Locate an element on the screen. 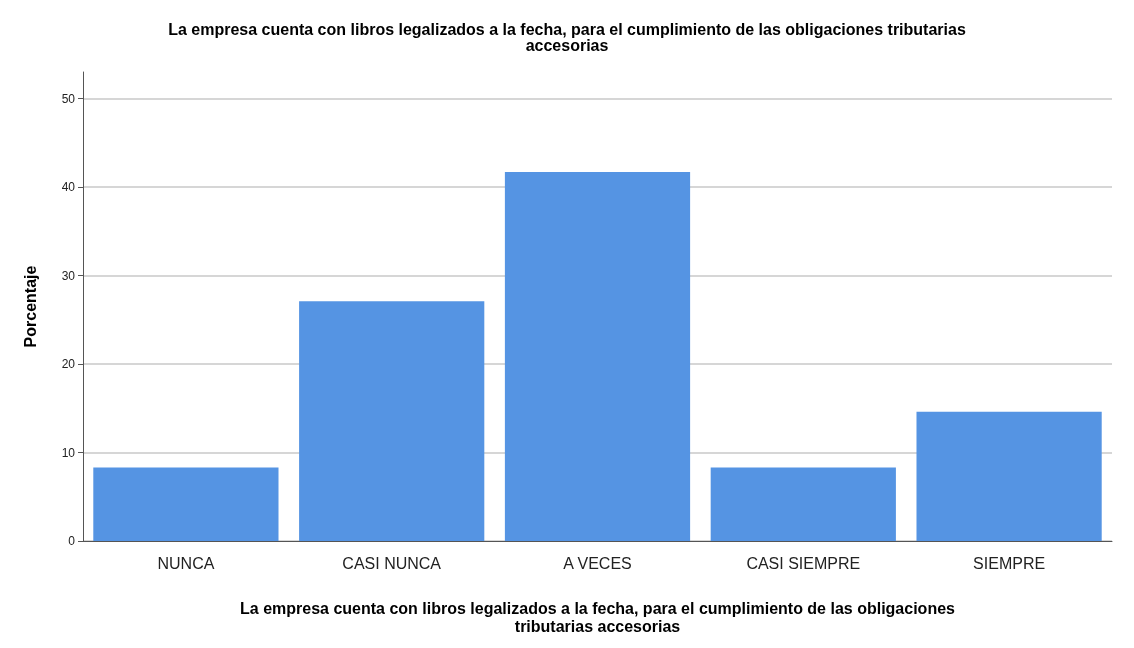 Image resolution: width=1134 pixels, height=648 pixels. y-tick-label: 20 is located at coordinates (68, 364).